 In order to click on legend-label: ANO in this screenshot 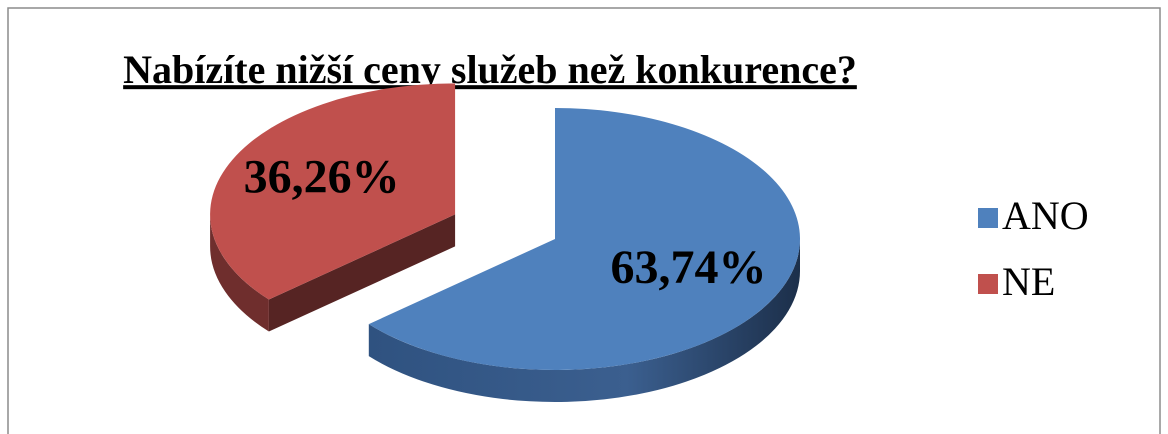, I will do `click(1045, 215)`.